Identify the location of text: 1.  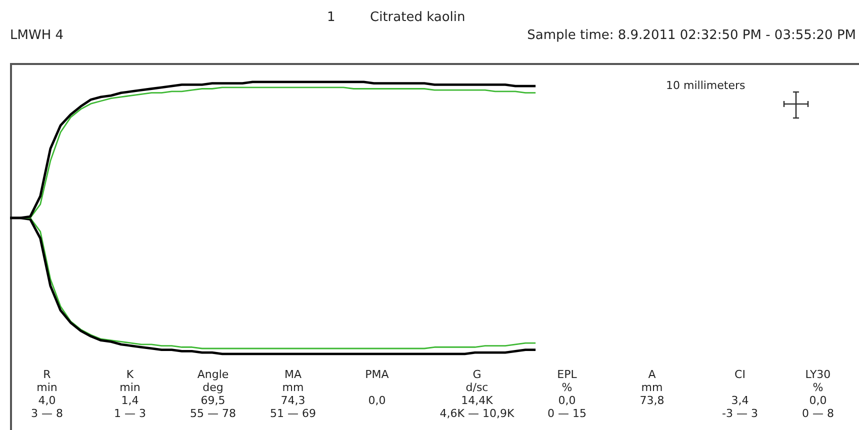
(331, 17).